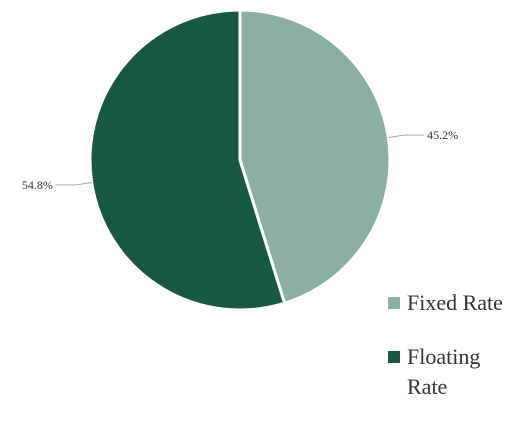  I want to click on legend-label-fixed-rate: Fixed Rate, so click(455, 302).